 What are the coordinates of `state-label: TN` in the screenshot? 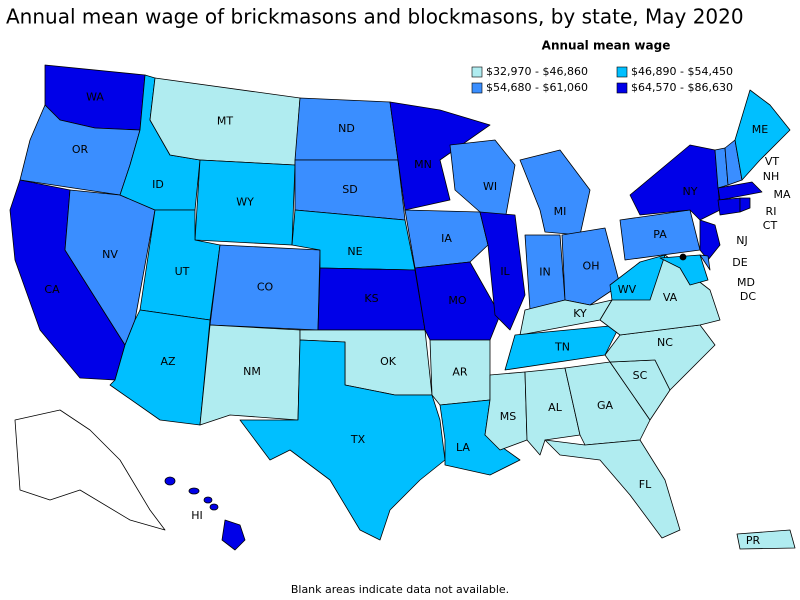 It's located at (562, 347).